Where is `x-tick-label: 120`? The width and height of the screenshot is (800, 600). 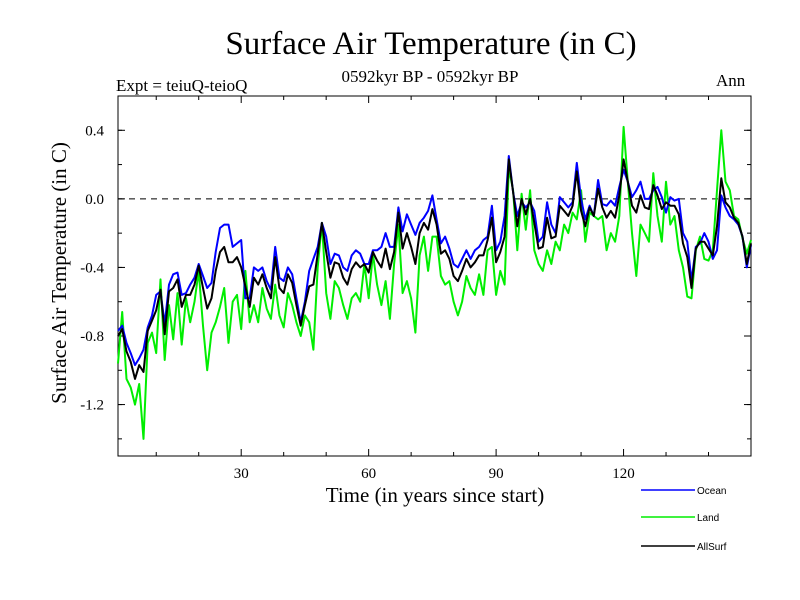
x-tick-label: 120 is located at coordinates (623, 474).